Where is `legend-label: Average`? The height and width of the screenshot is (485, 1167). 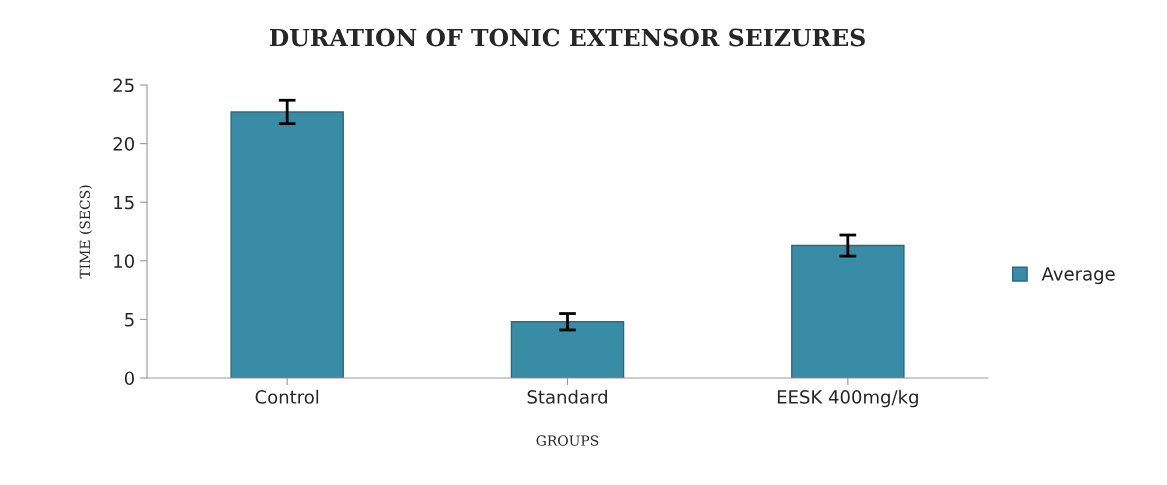
legend-label: Average is located at coordinates (1078, 276).